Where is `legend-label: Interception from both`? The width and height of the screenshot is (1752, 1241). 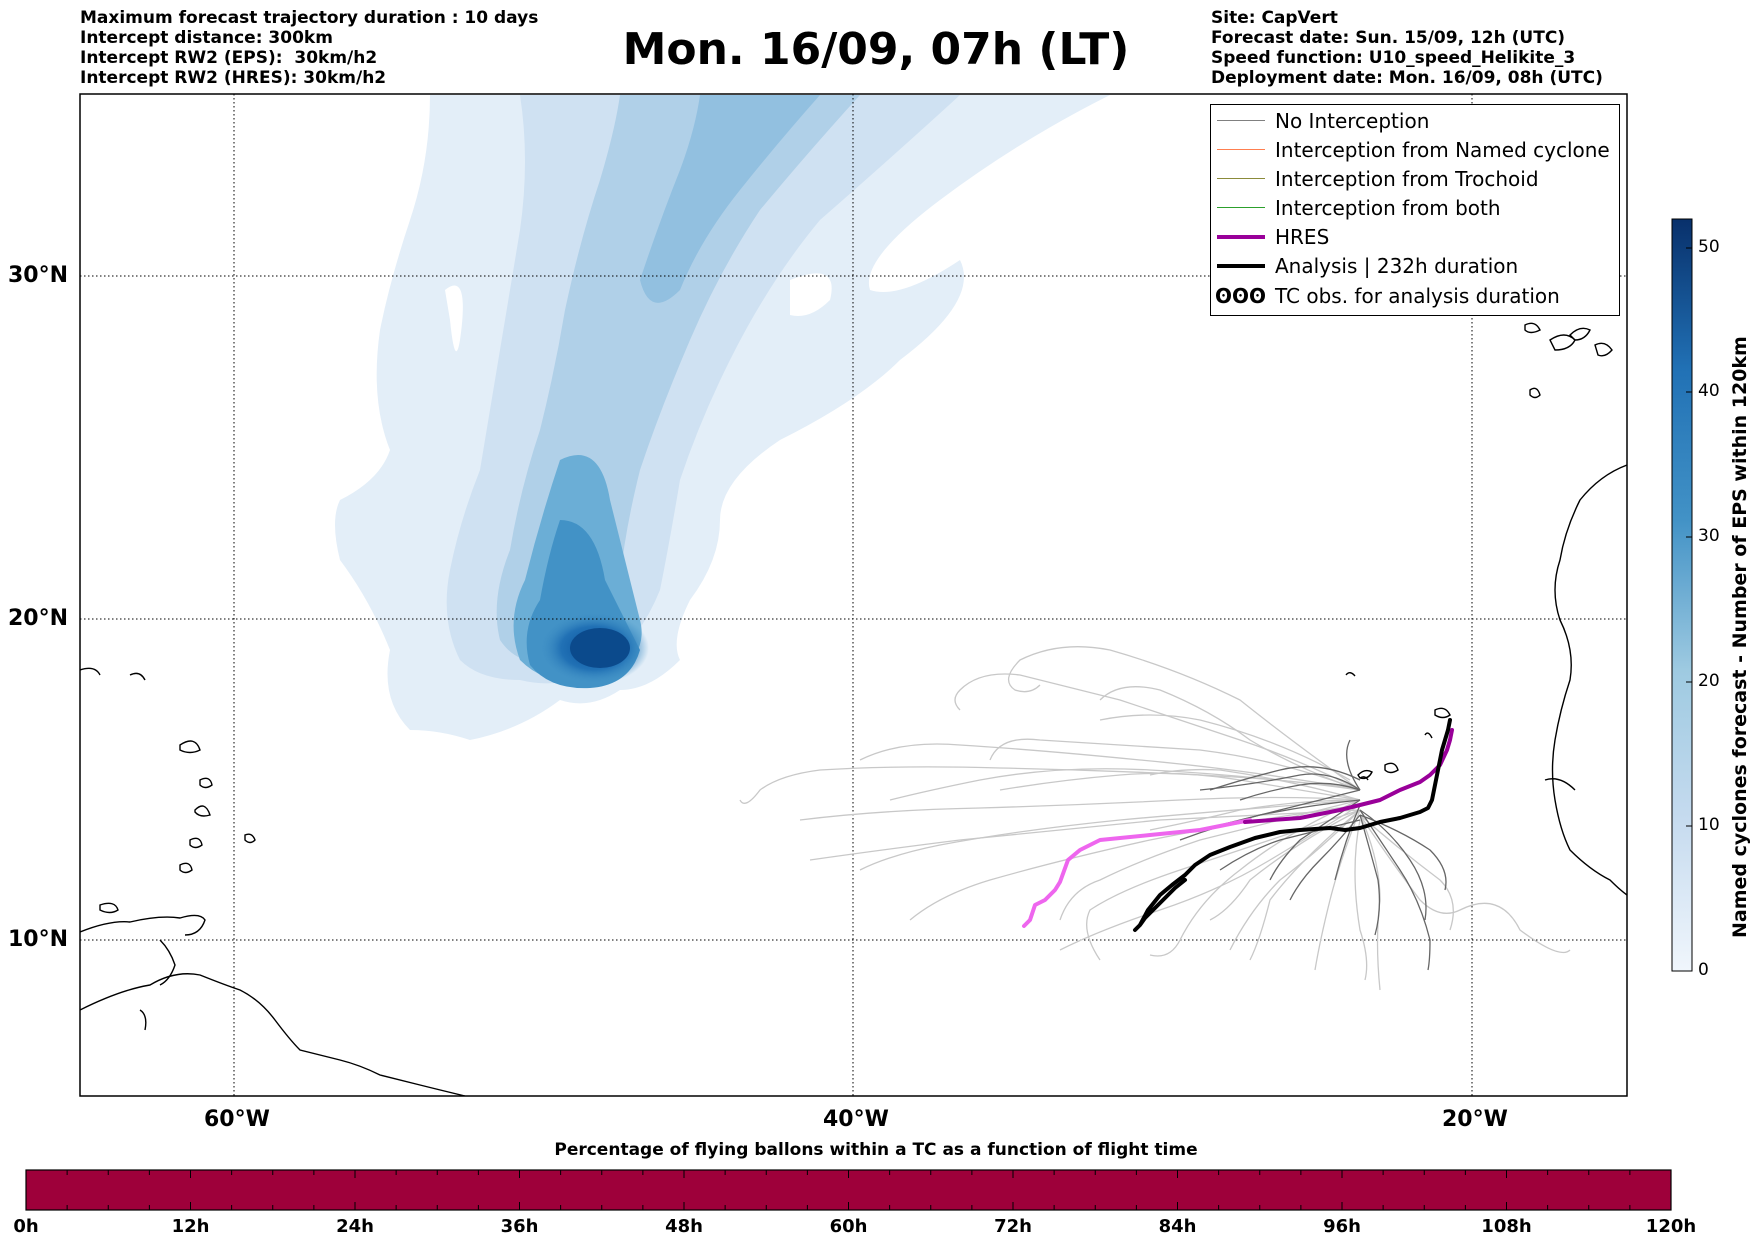 legend-label: Interception from both is located at coordinates (1388, 208).